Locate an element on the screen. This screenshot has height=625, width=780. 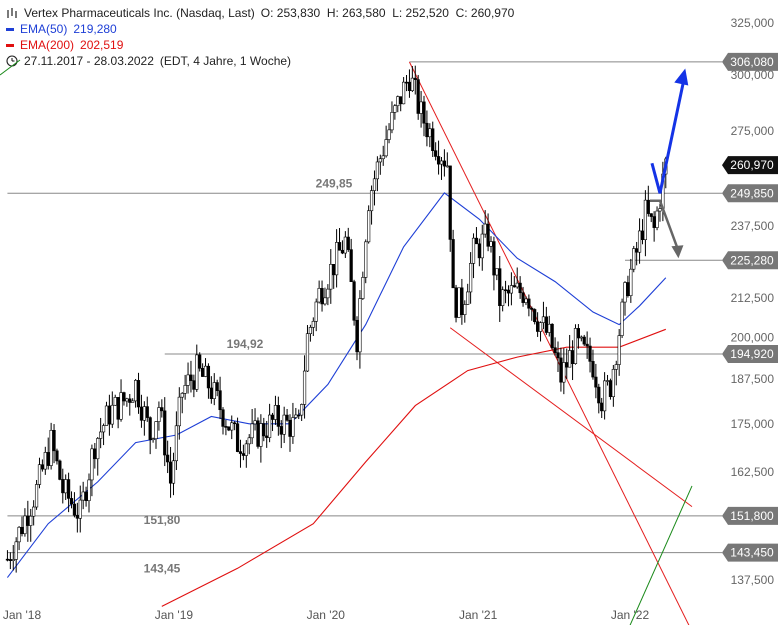
level-price-tag: 306,080 is located at coordinates (750, 61).